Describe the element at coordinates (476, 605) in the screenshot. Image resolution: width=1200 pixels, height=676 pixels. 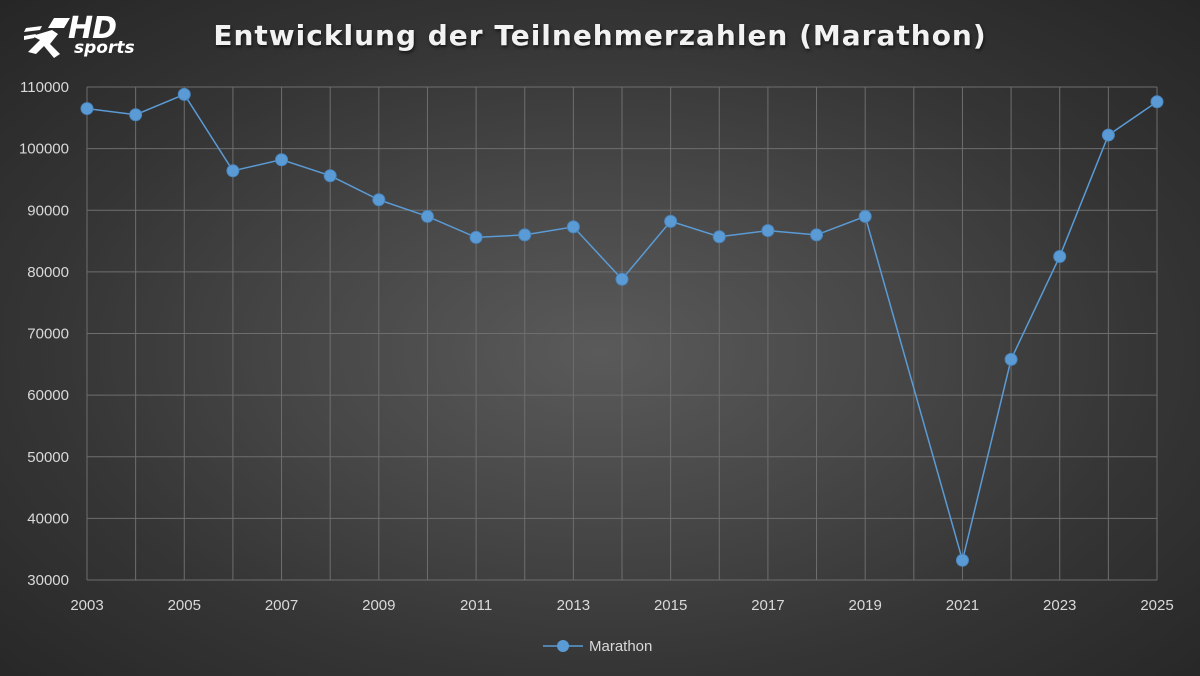
I see `x-tick-label: 2011` at that location.